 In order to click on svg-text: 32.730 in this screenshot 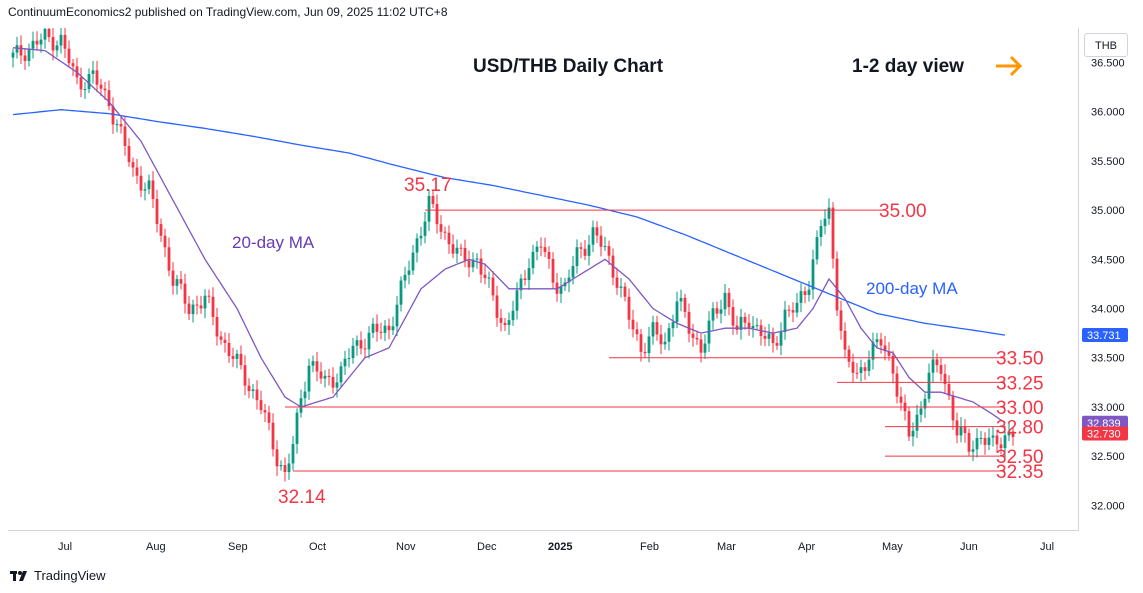, I will do `click(1104, 435)`.